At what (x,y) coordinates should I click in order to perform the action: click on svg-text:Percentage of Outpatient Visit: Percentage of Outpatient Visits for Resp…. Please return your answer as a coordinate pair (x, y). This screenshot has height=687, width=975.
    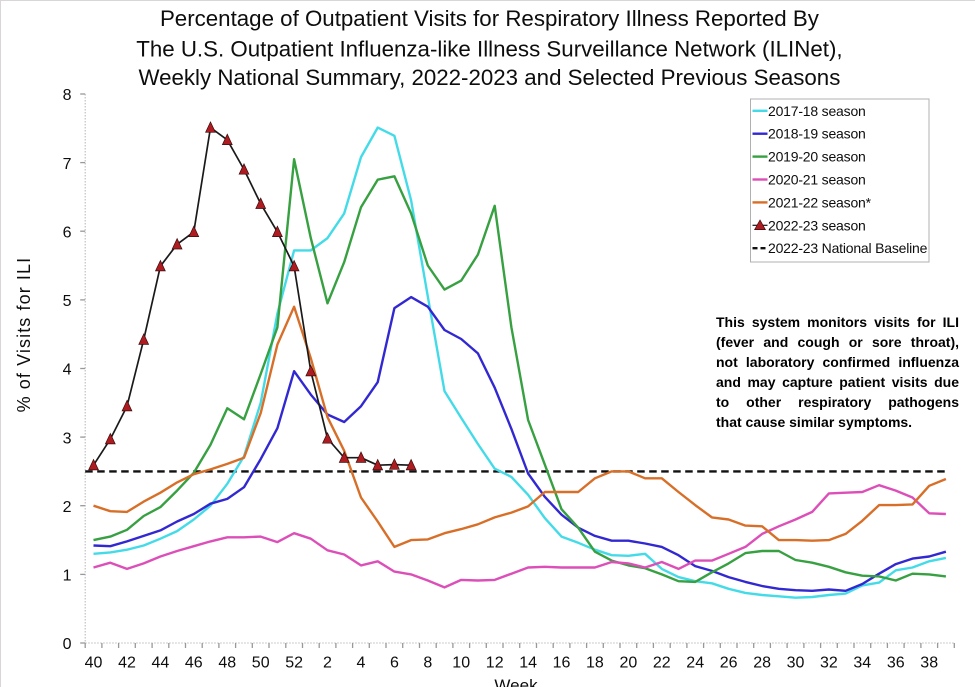
    Looking at the image, I should click on (490, 18).